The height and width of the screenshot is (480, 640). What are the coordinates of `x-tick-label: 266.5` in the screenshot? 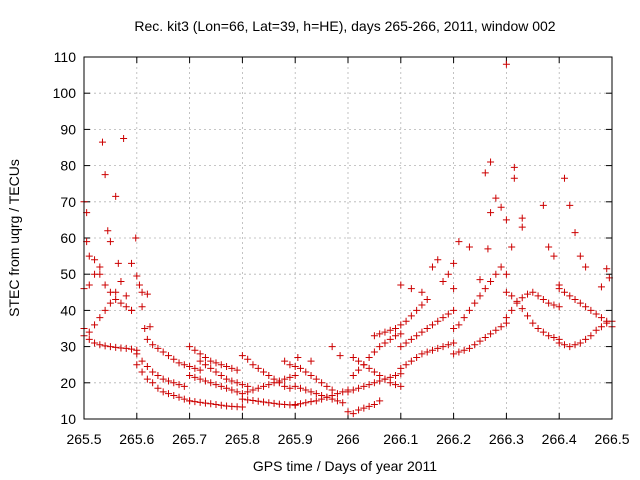 It's located at (611, 439).